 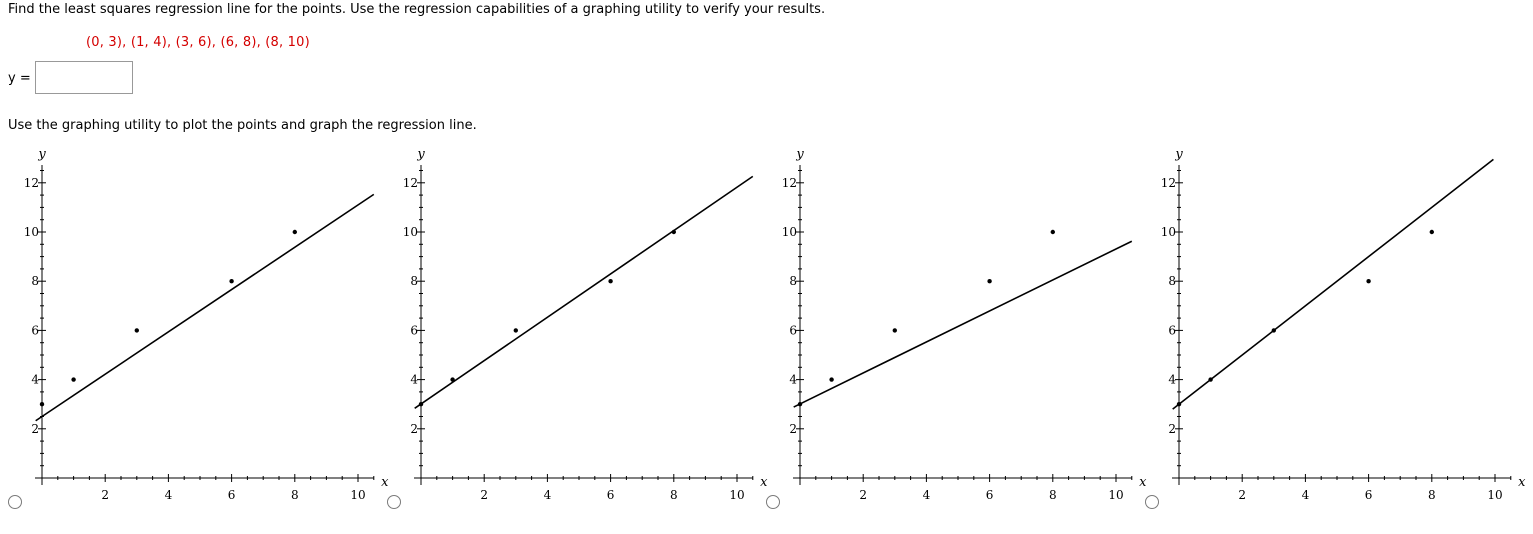 I want to click on option-d-radio, so click(x=1152, y=502).